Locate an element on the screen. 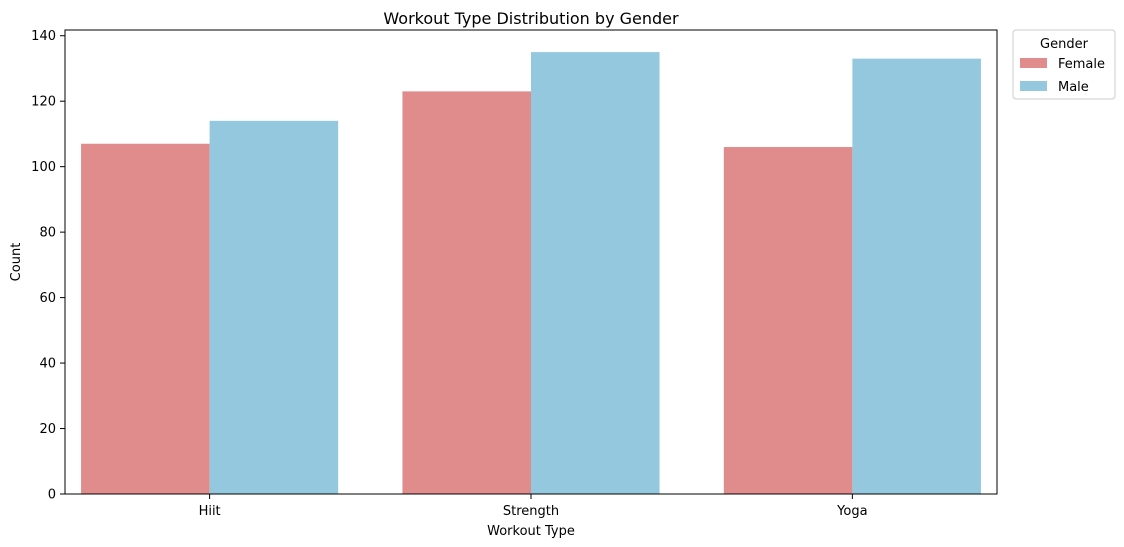 This screenshot has height=547, width=1124. bar-female-strength is located at coordinates (466, 292).